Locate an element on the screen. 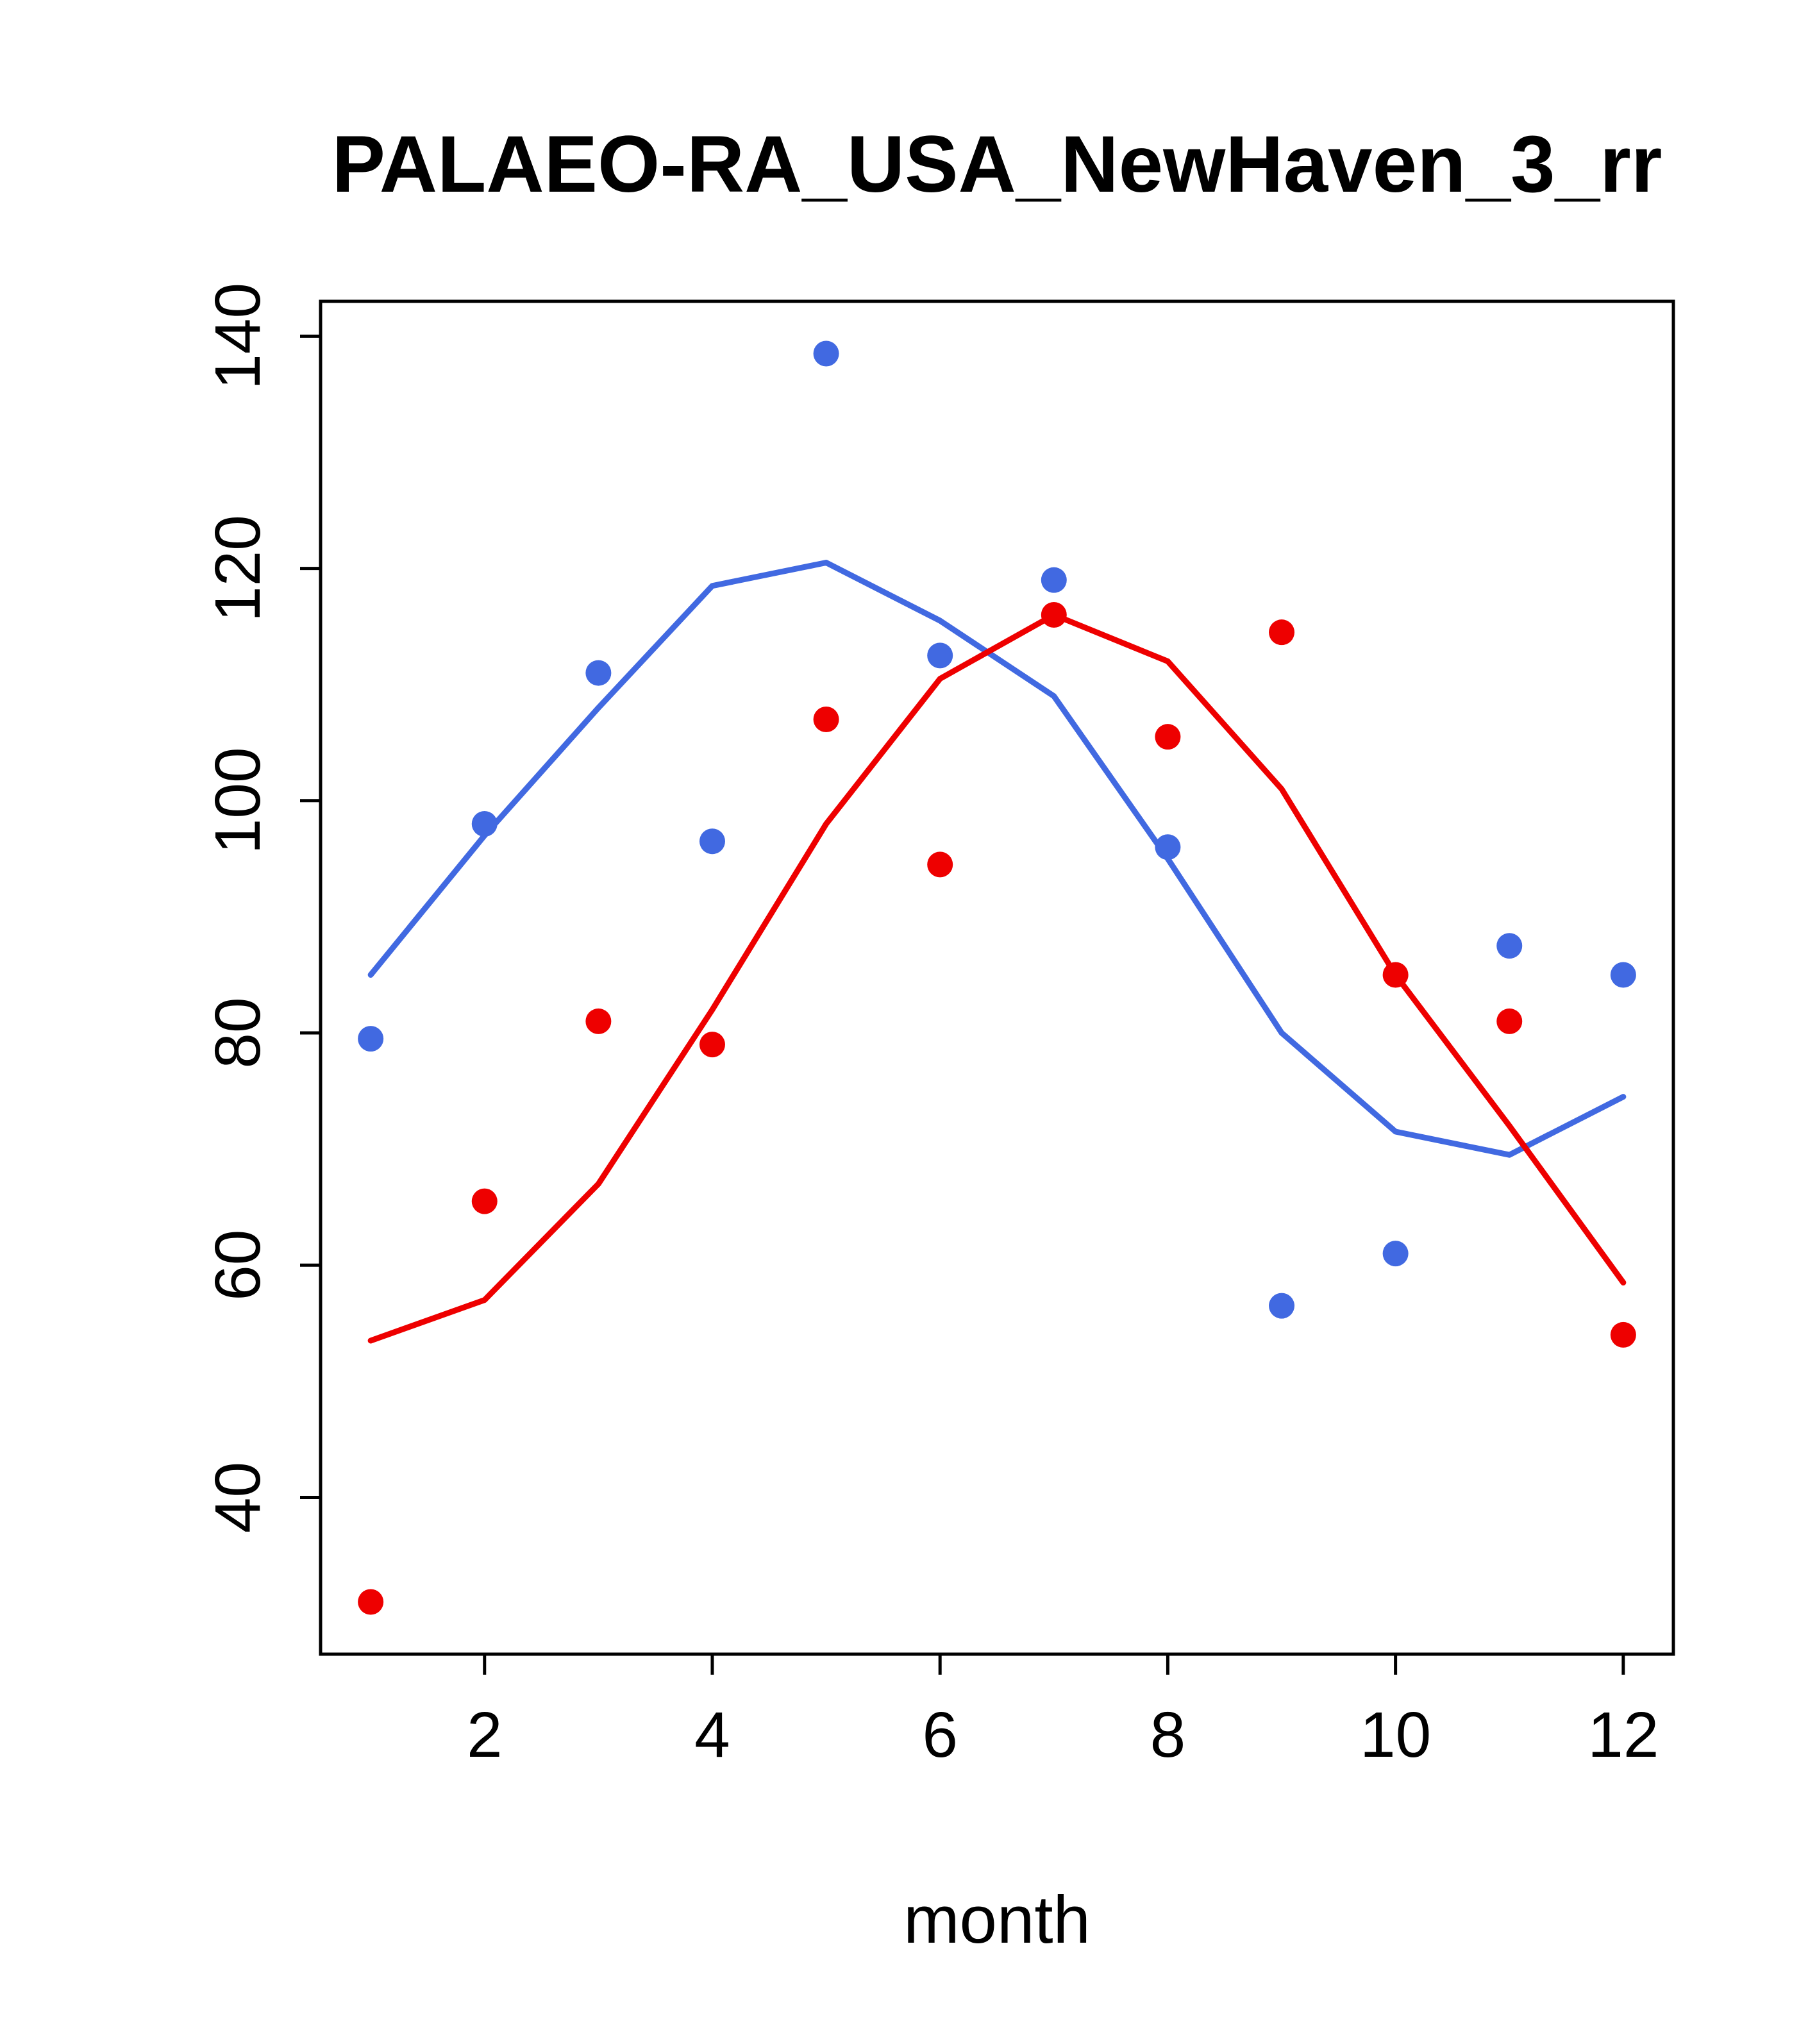 This screenshot has height=2044, width=1817. x-tick-label: 8 is located at coordinates (1168, 1735).